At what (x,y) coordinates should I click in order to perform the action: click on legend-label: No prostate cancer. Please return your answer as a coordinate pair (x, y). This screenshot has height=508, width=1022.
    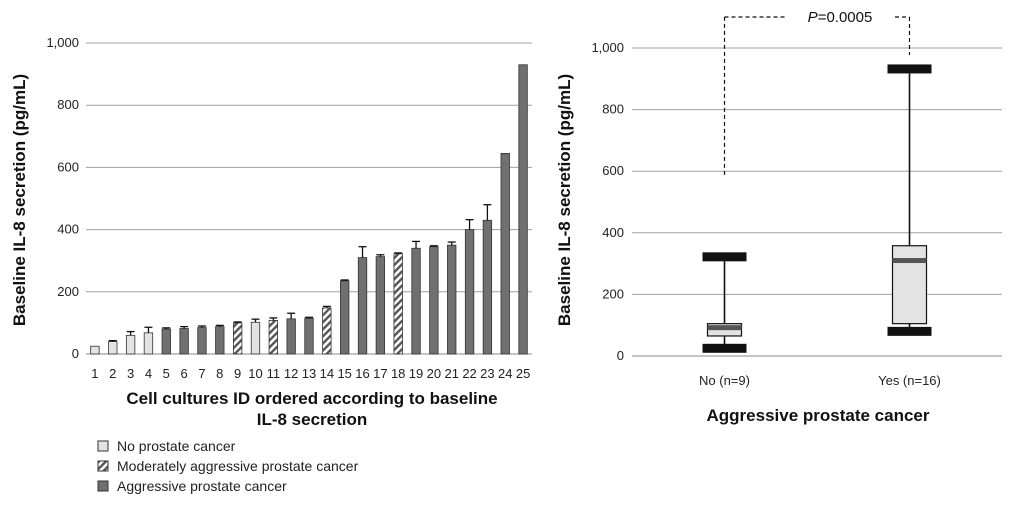
    Looking at the image, I should click on (176, 446).